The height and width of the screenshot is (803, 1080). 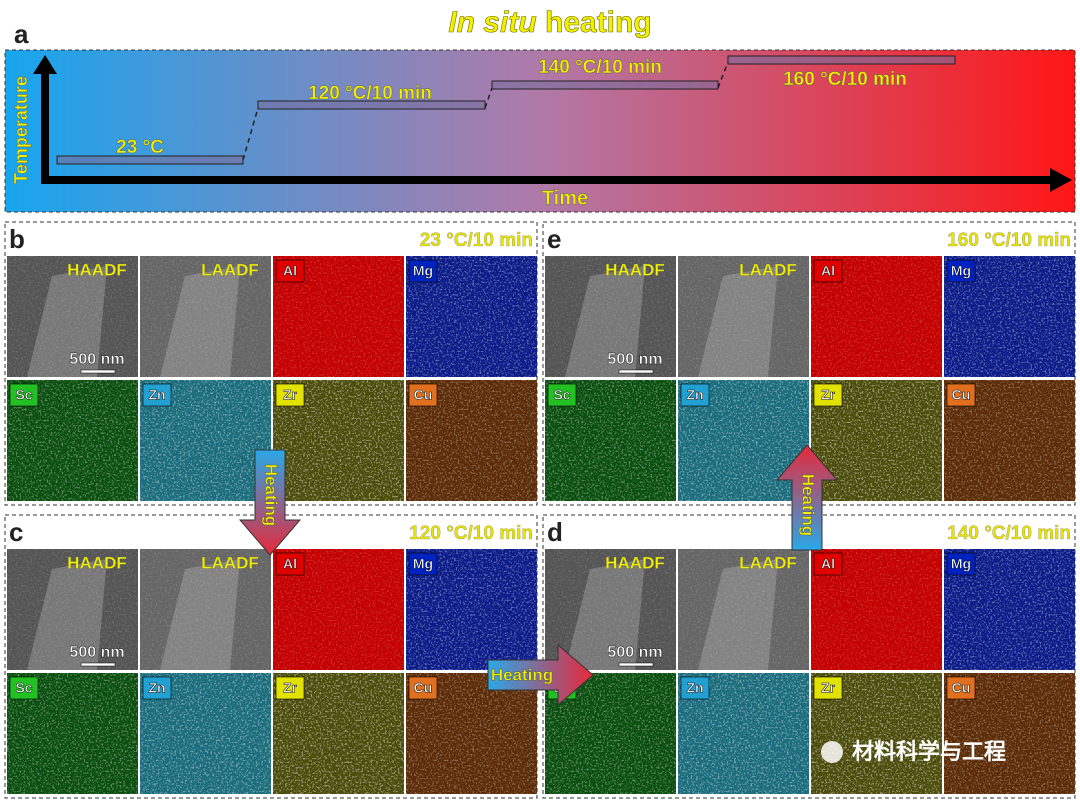 I want to click on panel-heading: 140 °C/10 min, so click(x=1009, y=533).